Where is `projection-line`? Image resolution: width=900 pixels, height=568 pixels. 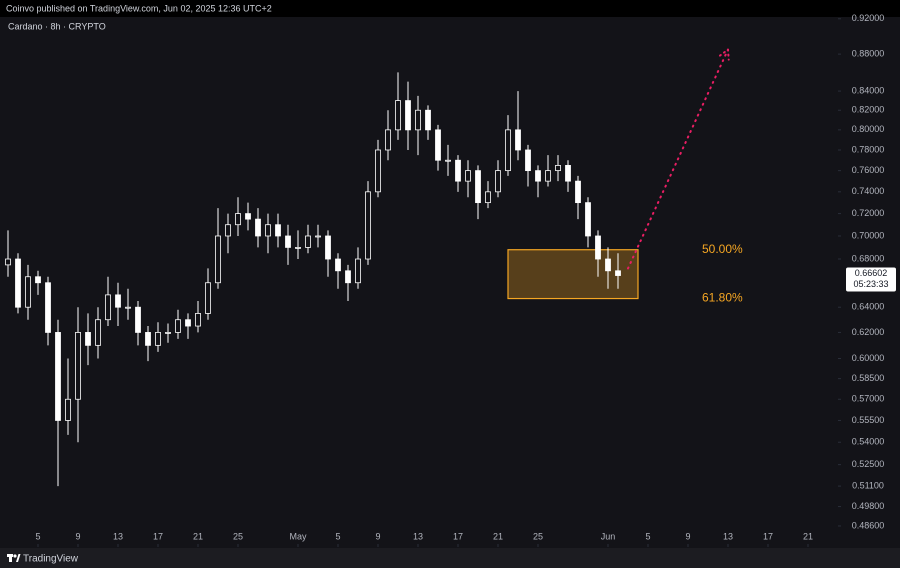 projection-line is located at coordinates (678, 159).